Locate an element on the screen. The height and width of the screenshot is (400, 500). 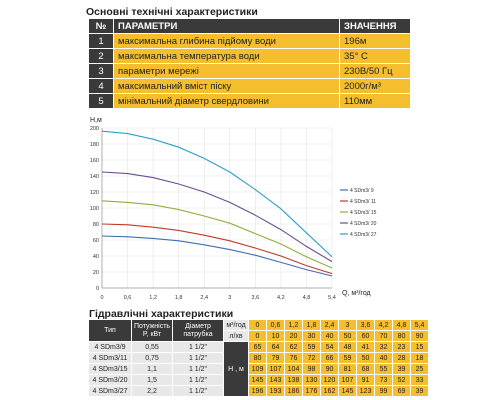
hyd-row: 4 SDm3/11 0,75 1 1/2" 80 79 76 72 66 59 50 40 28 18 is located at coordinates (258, 358).